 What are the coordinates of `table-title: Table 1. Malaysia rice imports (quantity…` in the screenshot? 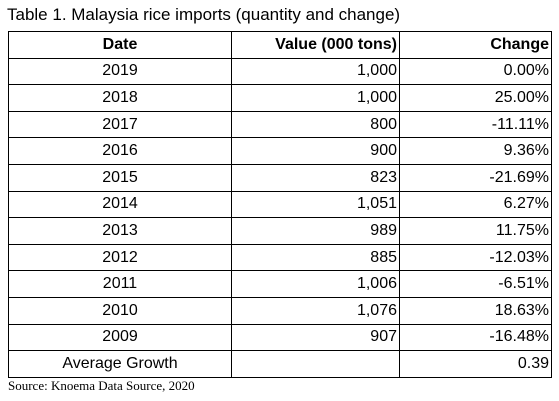 It's located at (204, 14).